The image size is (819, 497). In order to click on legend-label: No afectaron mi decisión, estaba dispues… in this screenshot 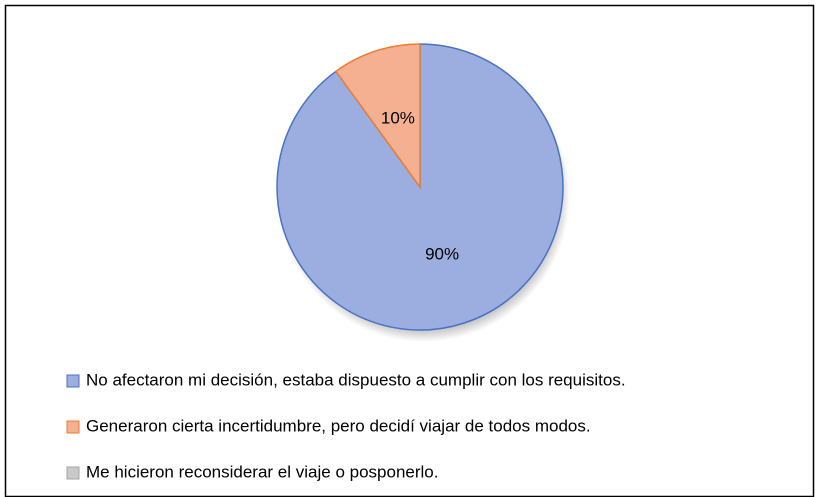, I will do `click(356, 379)`.